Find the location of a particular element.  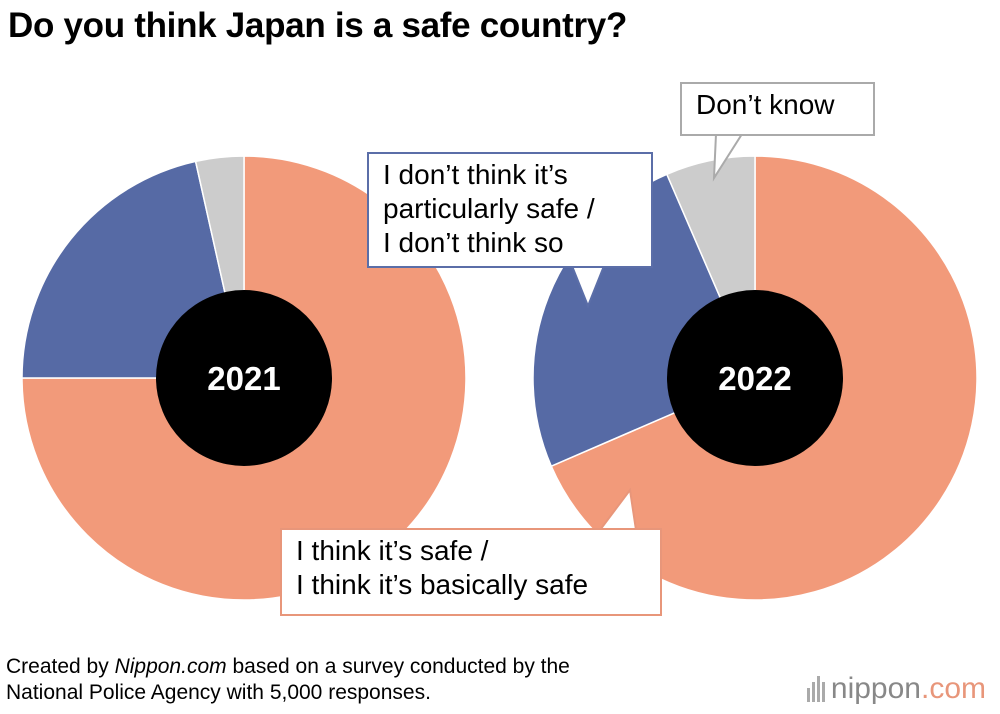

callout-unsafe-line2: particularly safe / is located at coordinates (489, 208).